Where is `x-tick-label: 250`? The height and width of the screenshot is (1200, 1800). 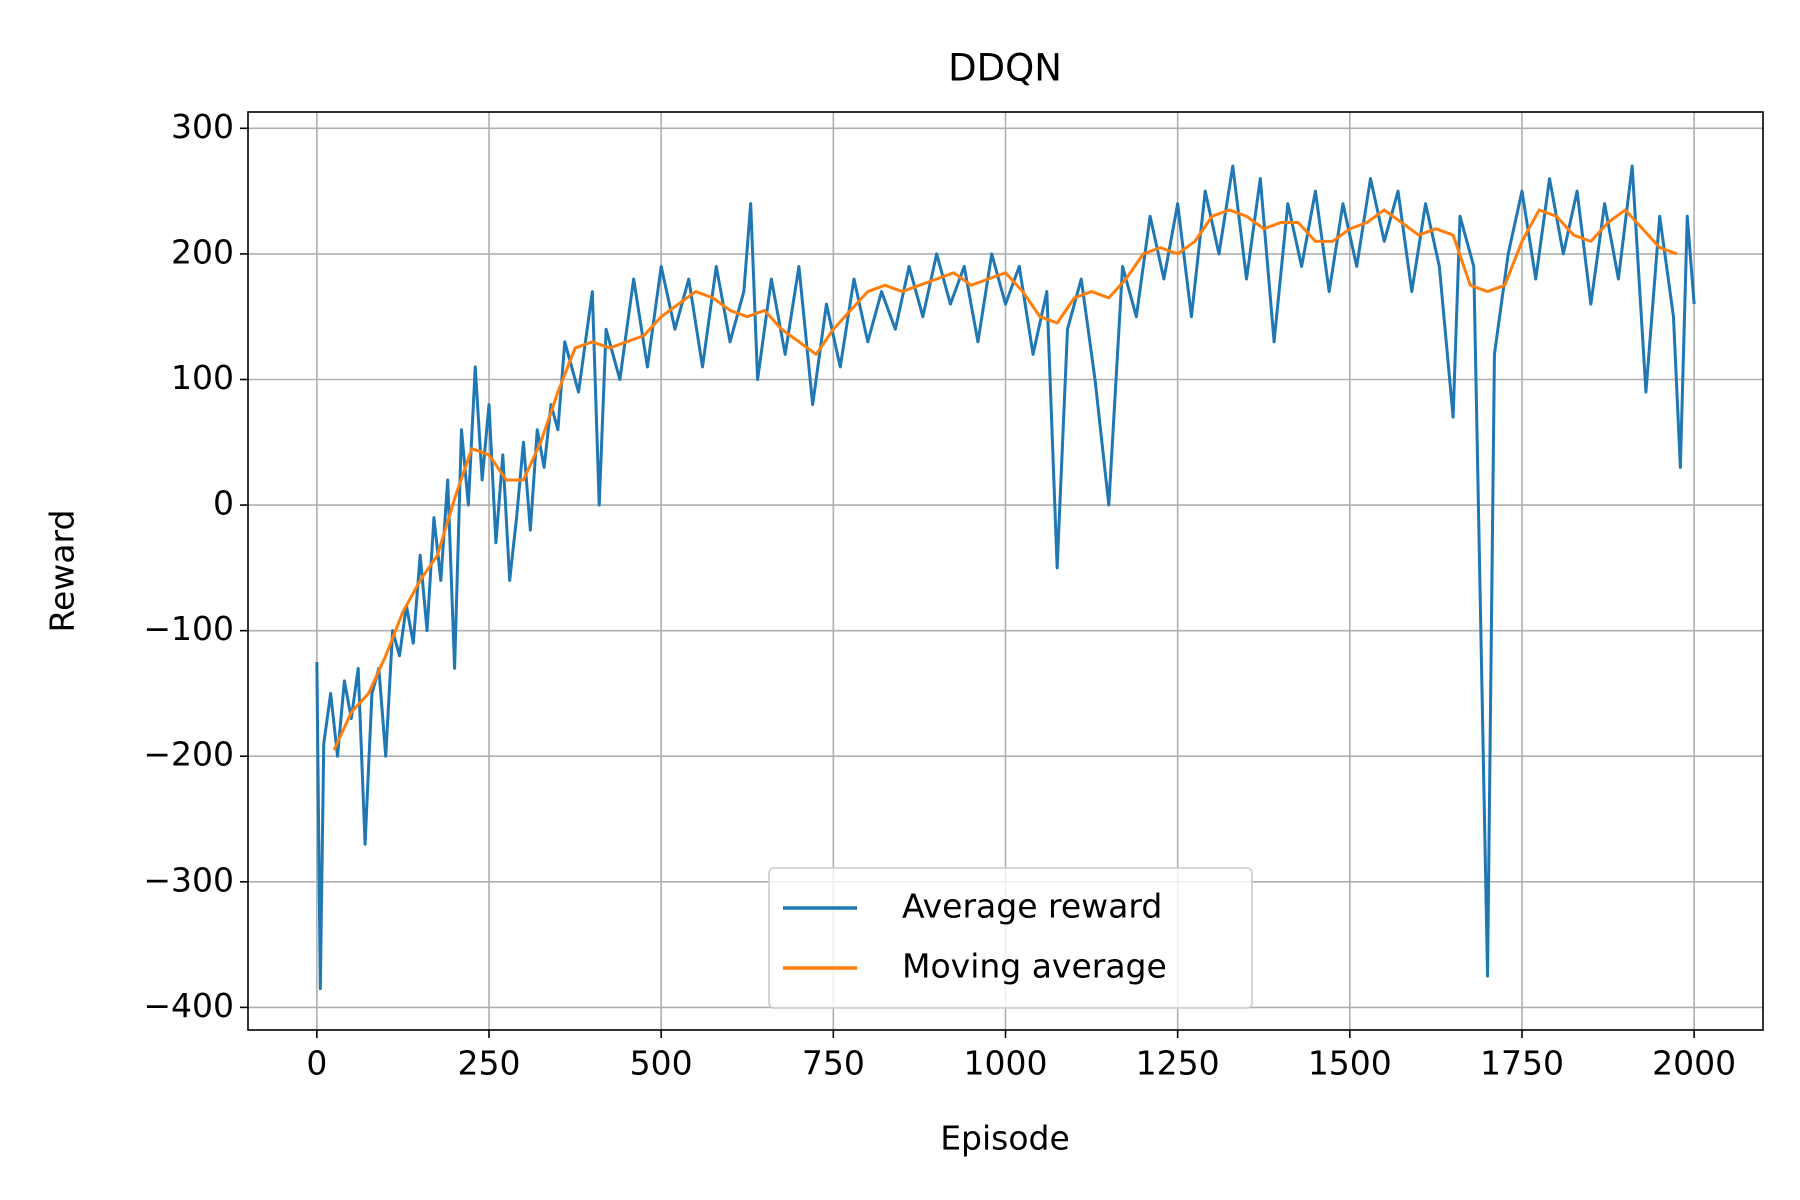
x-tick-label: 250 is located at coordinates (489, 1063).